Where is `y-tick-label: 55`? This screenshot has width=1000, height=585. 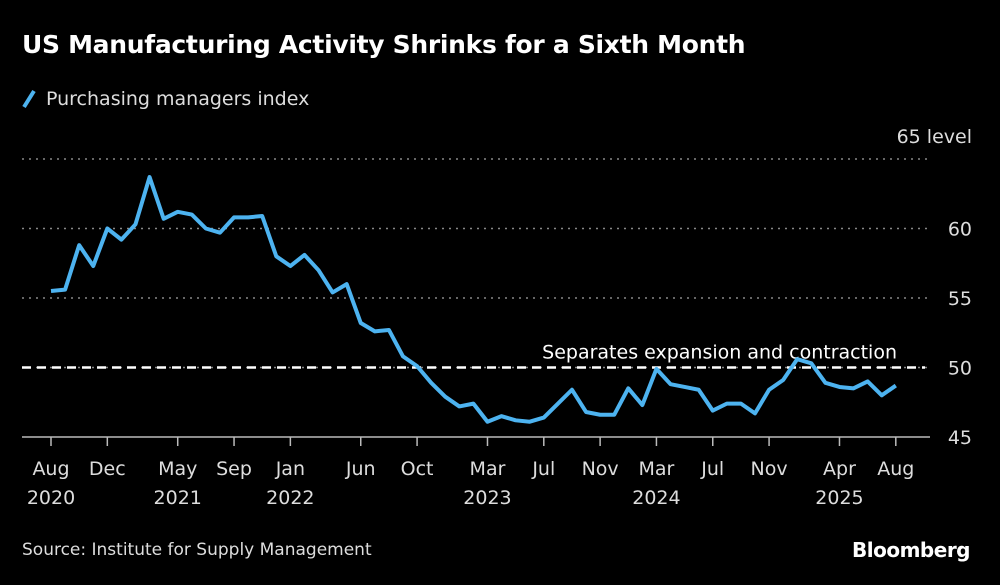 y-tick-label: 55 is located at coordinates (960, 299).